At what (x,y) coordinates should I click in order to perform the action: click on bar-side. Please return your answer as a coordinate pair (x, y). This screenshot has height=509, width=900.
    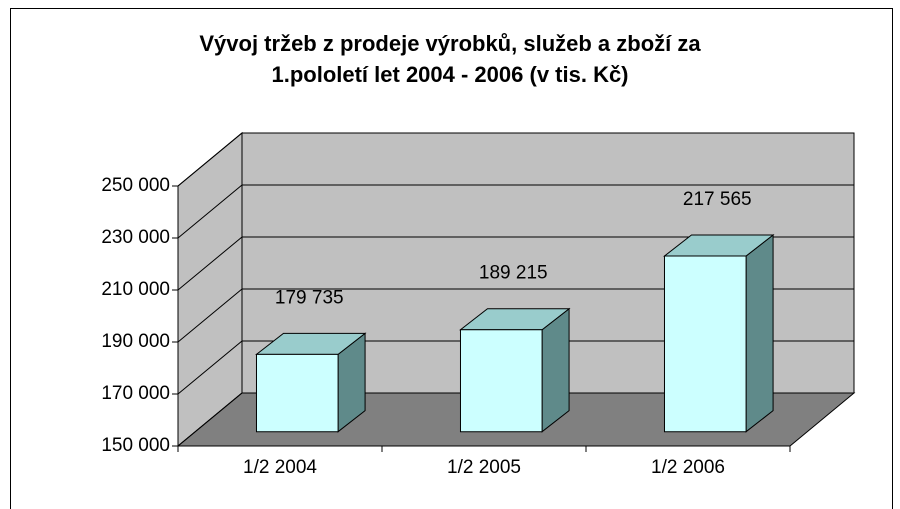
    Looking at the image, I should click on (759, 333).